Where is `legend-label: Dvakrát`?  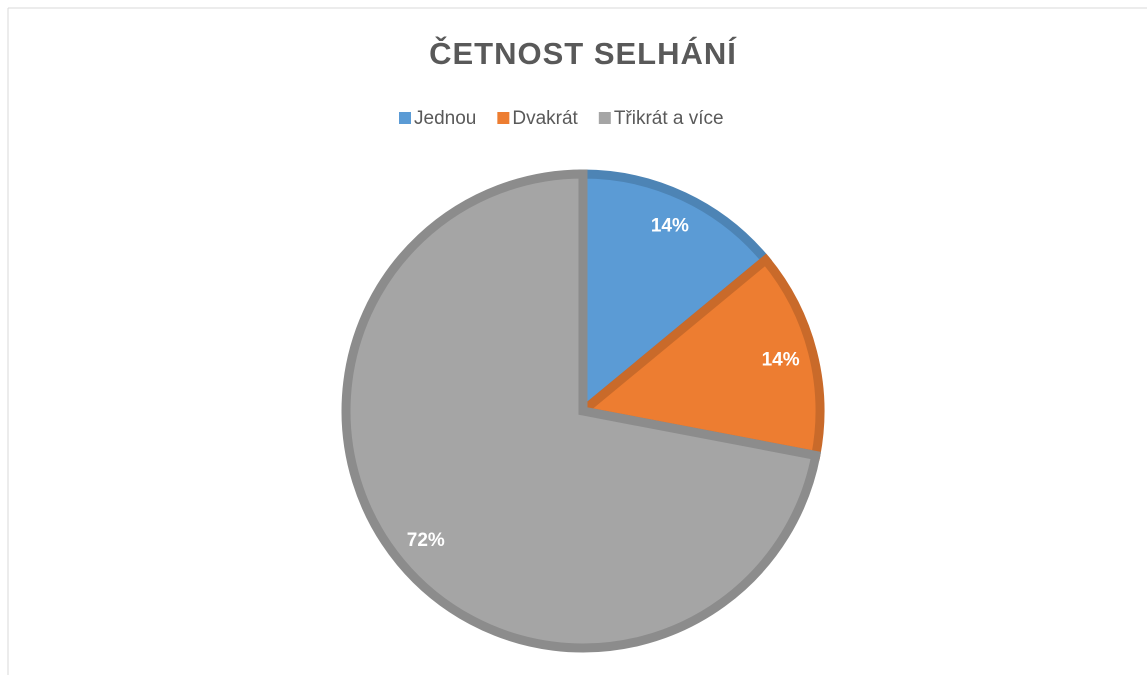
legend-label: Dvakrát is located at coordinates (545, 118).